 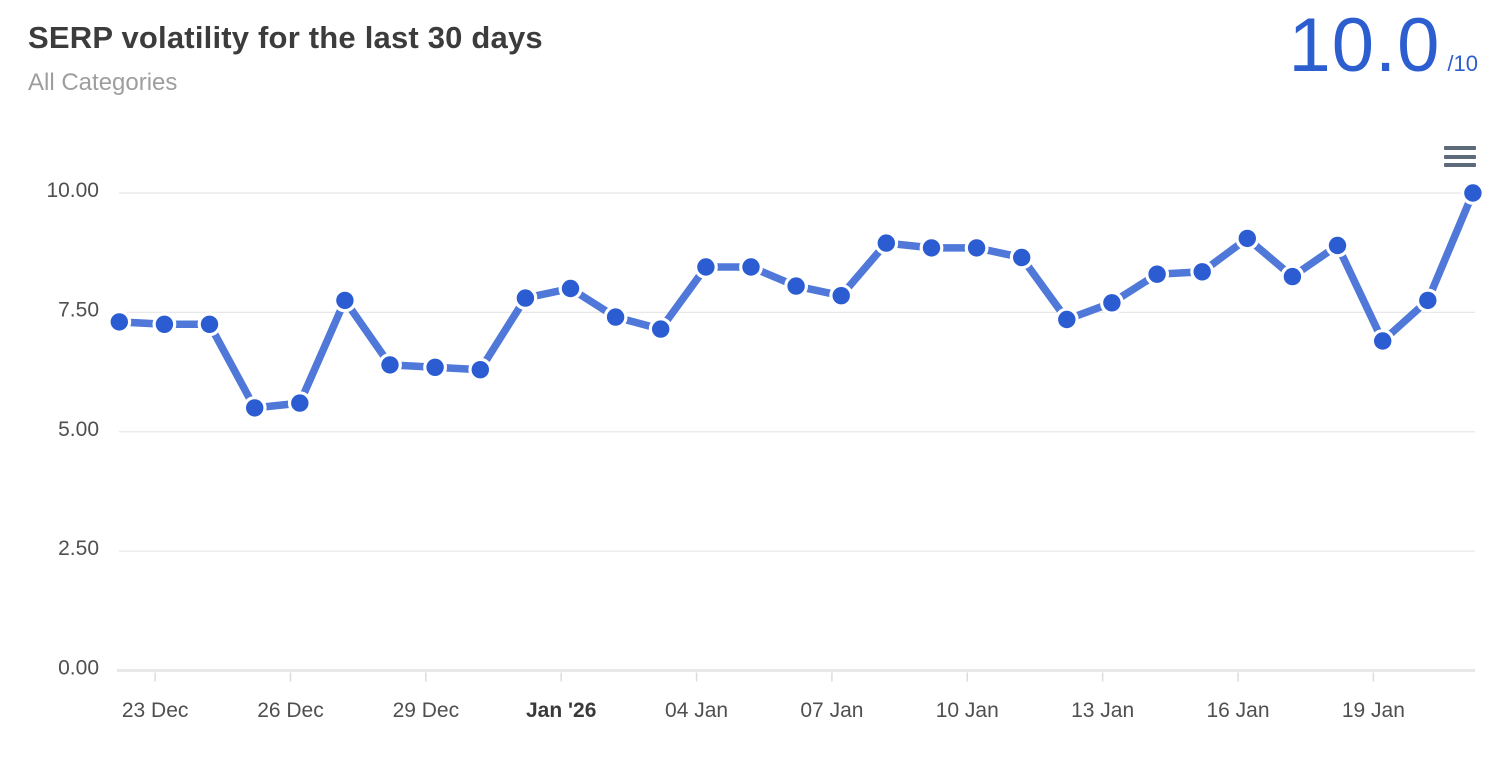 I want to click on y-axis-label: 2.50, so click(x=78, y=548).